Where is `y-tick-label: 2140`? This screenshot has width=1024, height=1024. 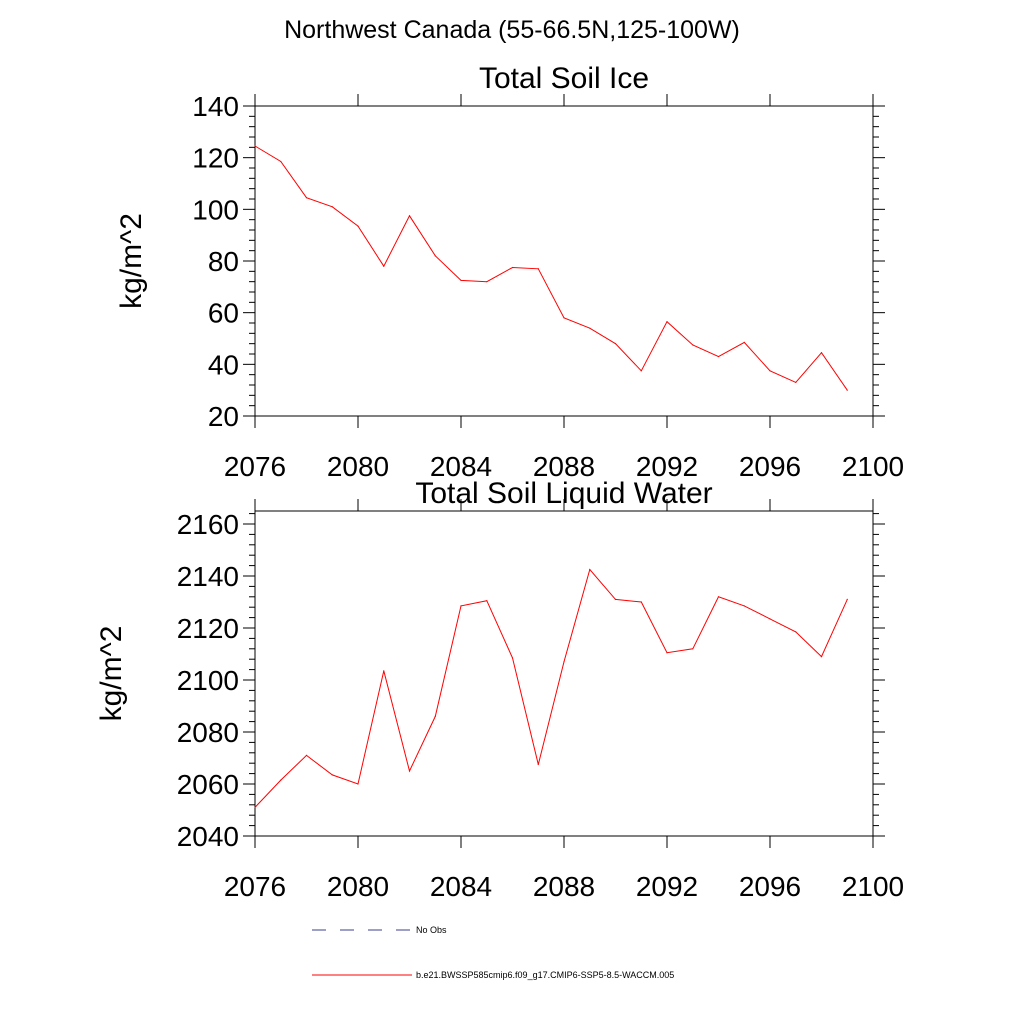
y-tick-label: 2140 is located at coordinates (208, 576).